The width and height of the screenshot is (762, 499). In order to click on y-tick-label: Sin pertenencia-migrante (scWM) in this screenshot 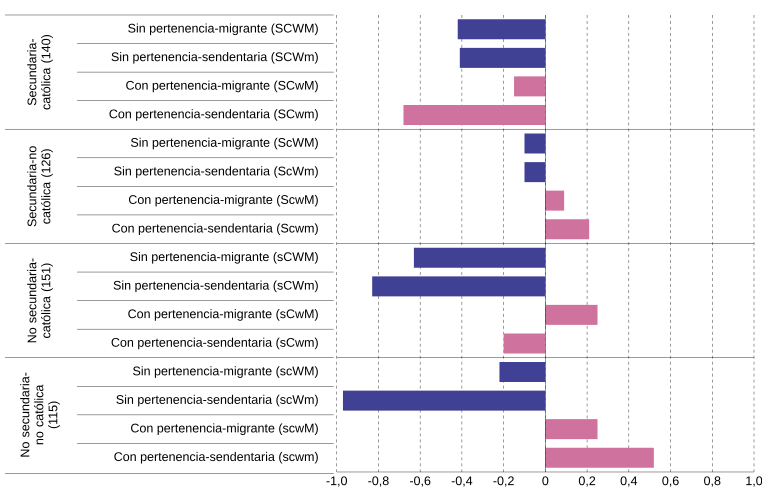, I will do `click(225, 372)`.